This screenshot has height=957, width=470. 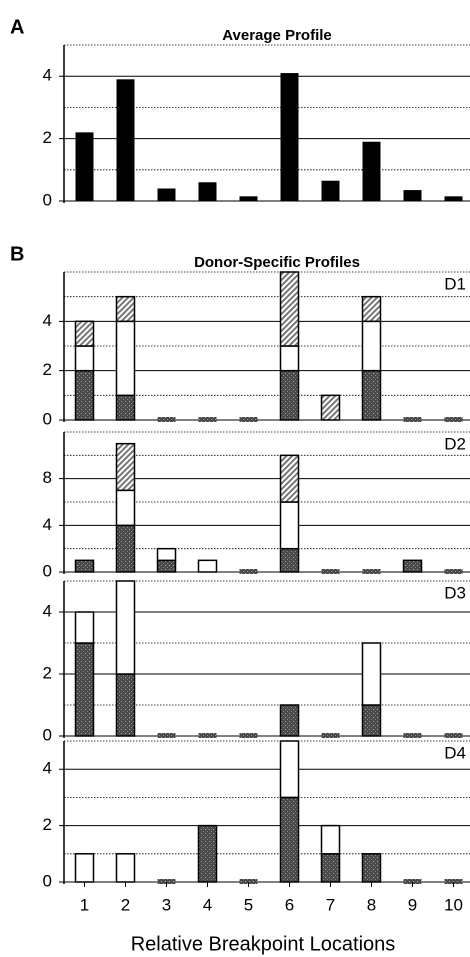 I want to click on panel-name: D3, so click(x=455, y=592).